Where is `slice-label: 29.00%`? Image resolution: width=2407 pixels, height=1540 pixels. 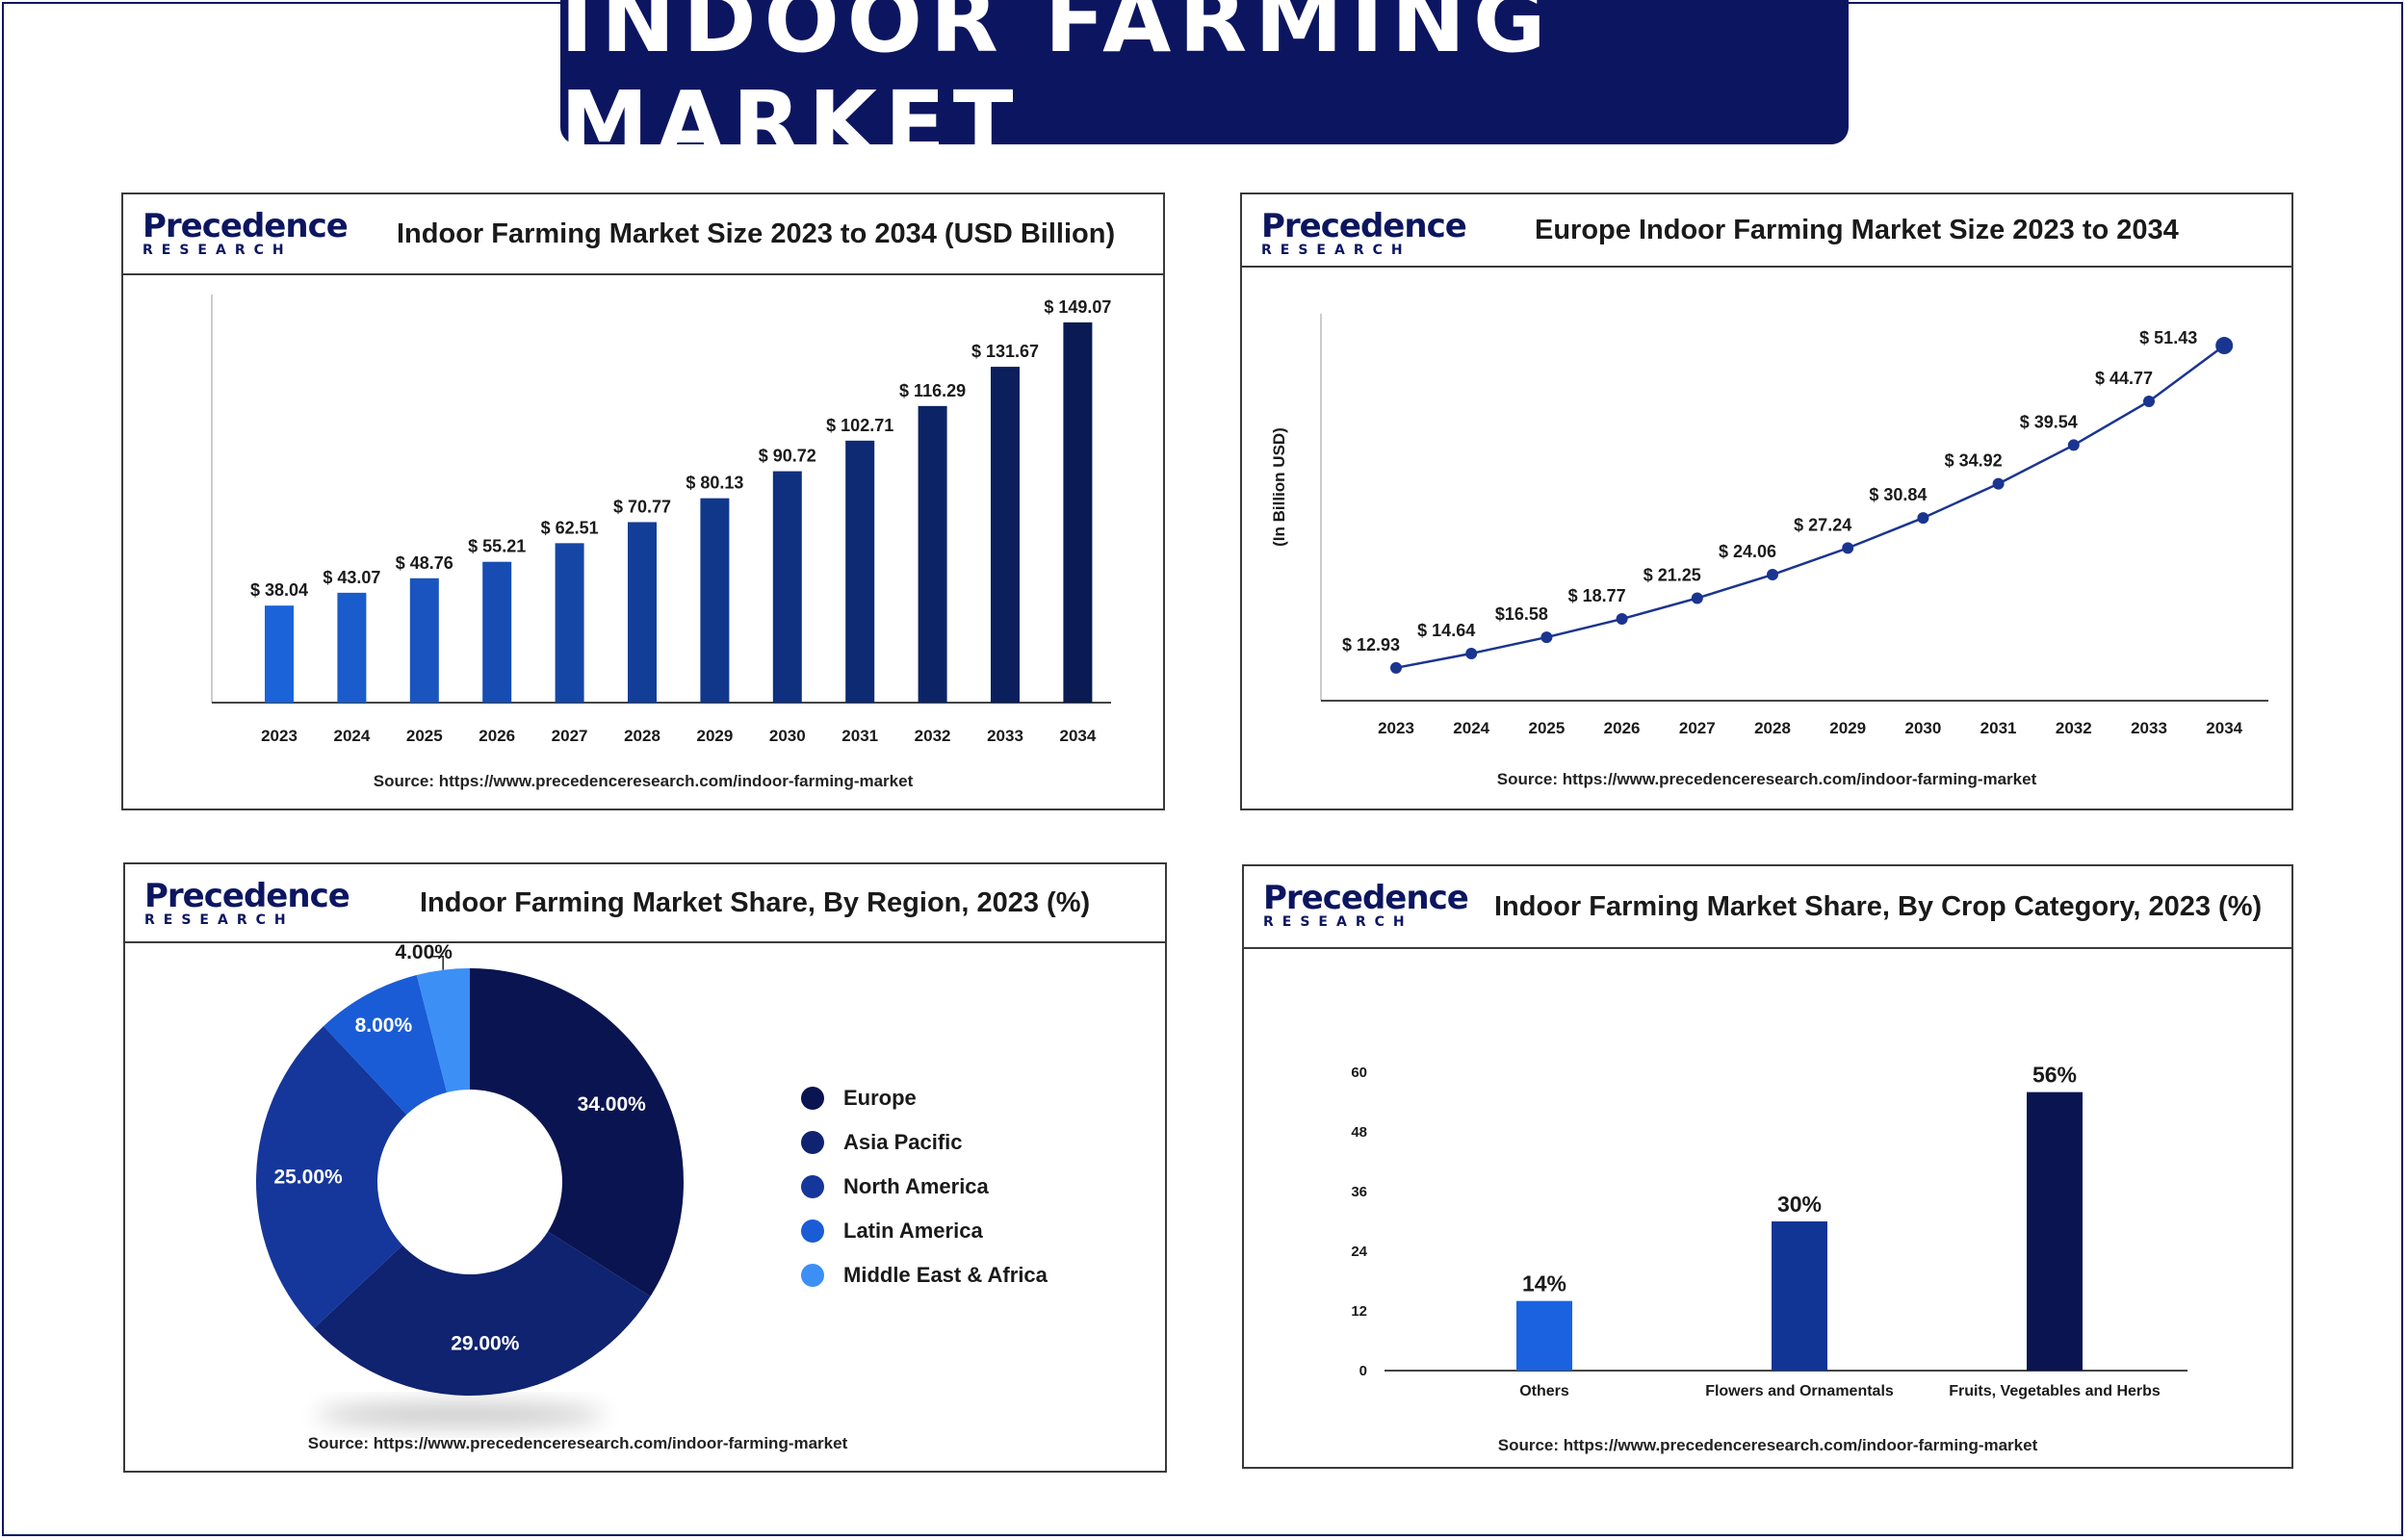
slice-label: 29.00% is located at coordinates (485, 1343).